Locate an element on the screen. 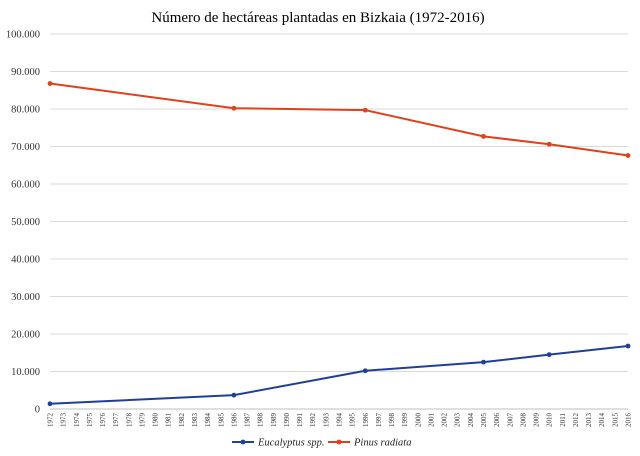  x-tick-label: 1991 is located at coordinates (300, 420).